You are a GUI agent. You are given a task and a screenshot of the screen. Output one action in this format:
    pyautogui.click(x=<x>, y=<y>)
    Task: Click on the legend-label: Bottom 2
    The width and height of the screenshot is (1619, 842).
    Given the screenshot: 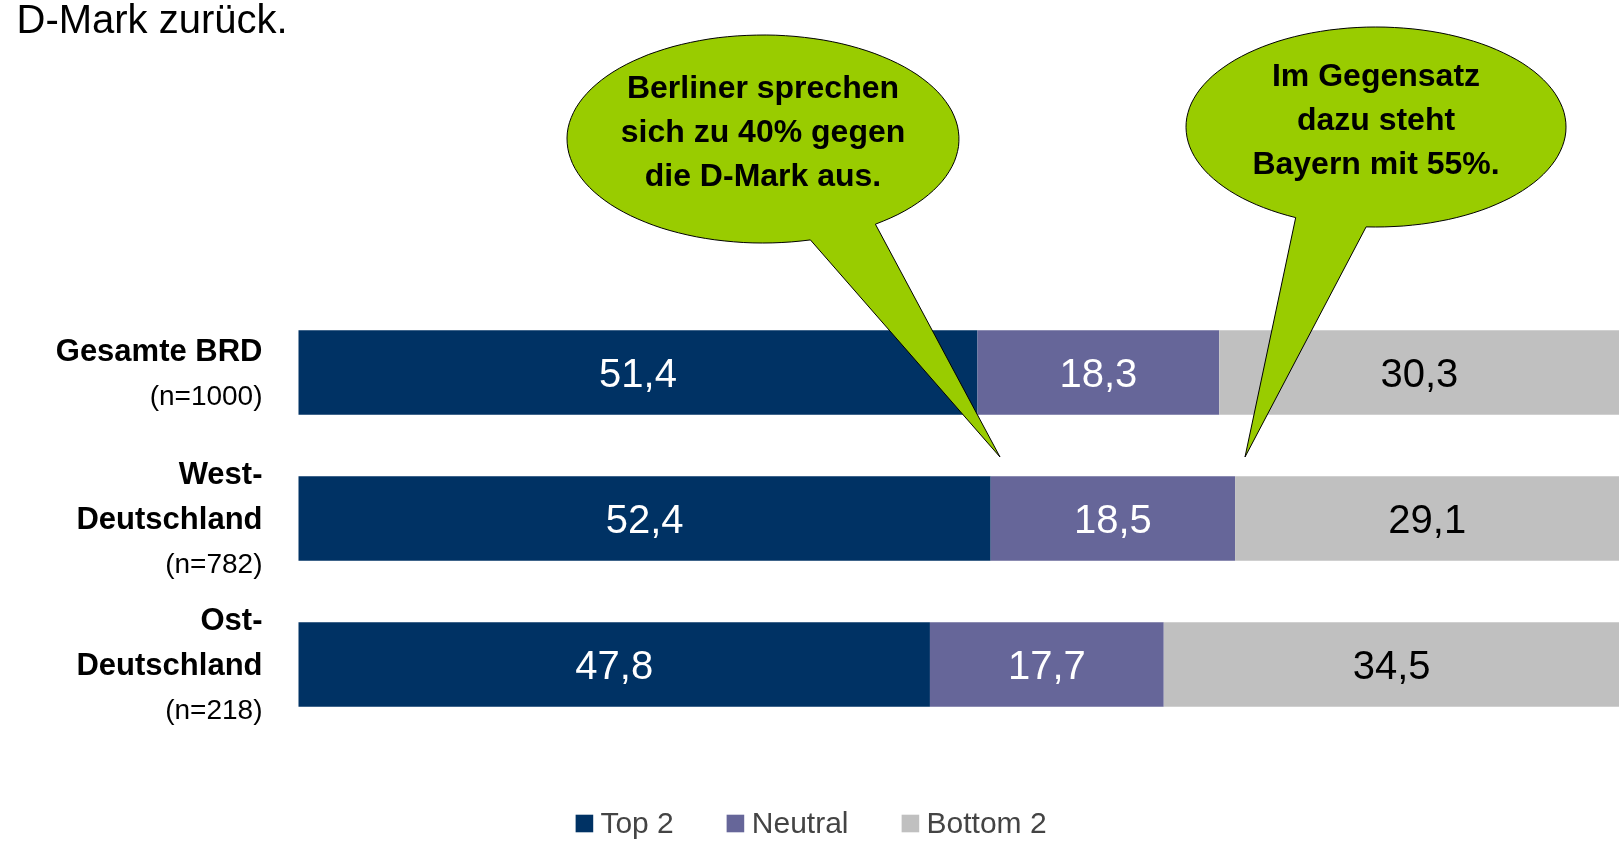 What is the action you would take?
    pyautogui.click(x=986, y=823)
    